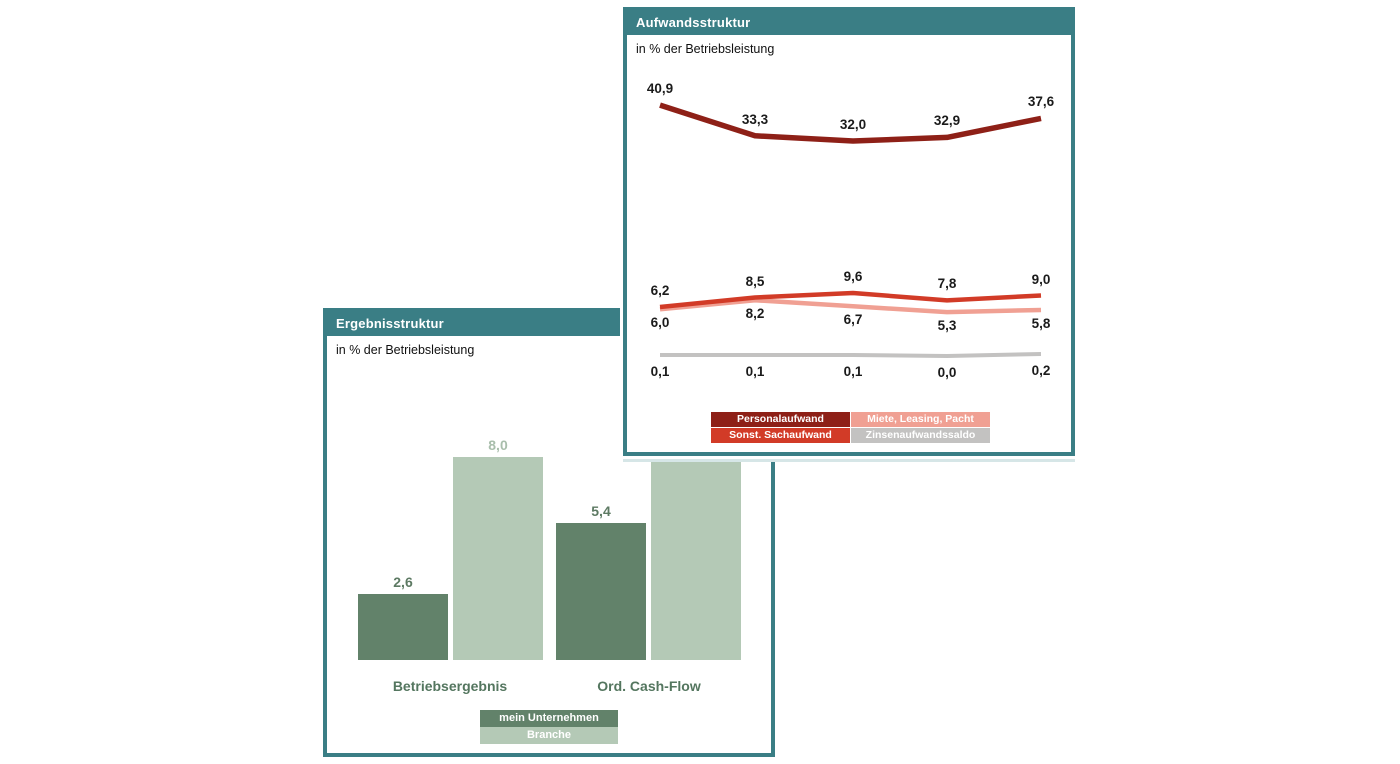 This screenshot has height=764, width=1400. I want to click on personalaufwand-value-label: 40,9, so click(660, 89).